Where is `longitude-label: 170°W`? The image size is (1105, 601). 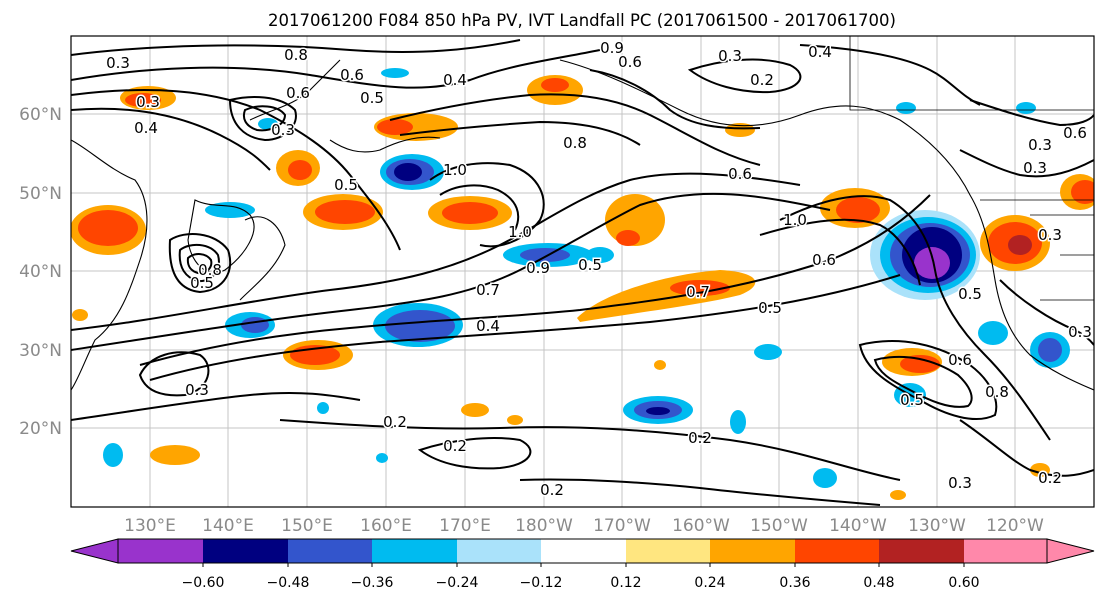 longitude-label: 170°W is located at coordinates (622, 526).